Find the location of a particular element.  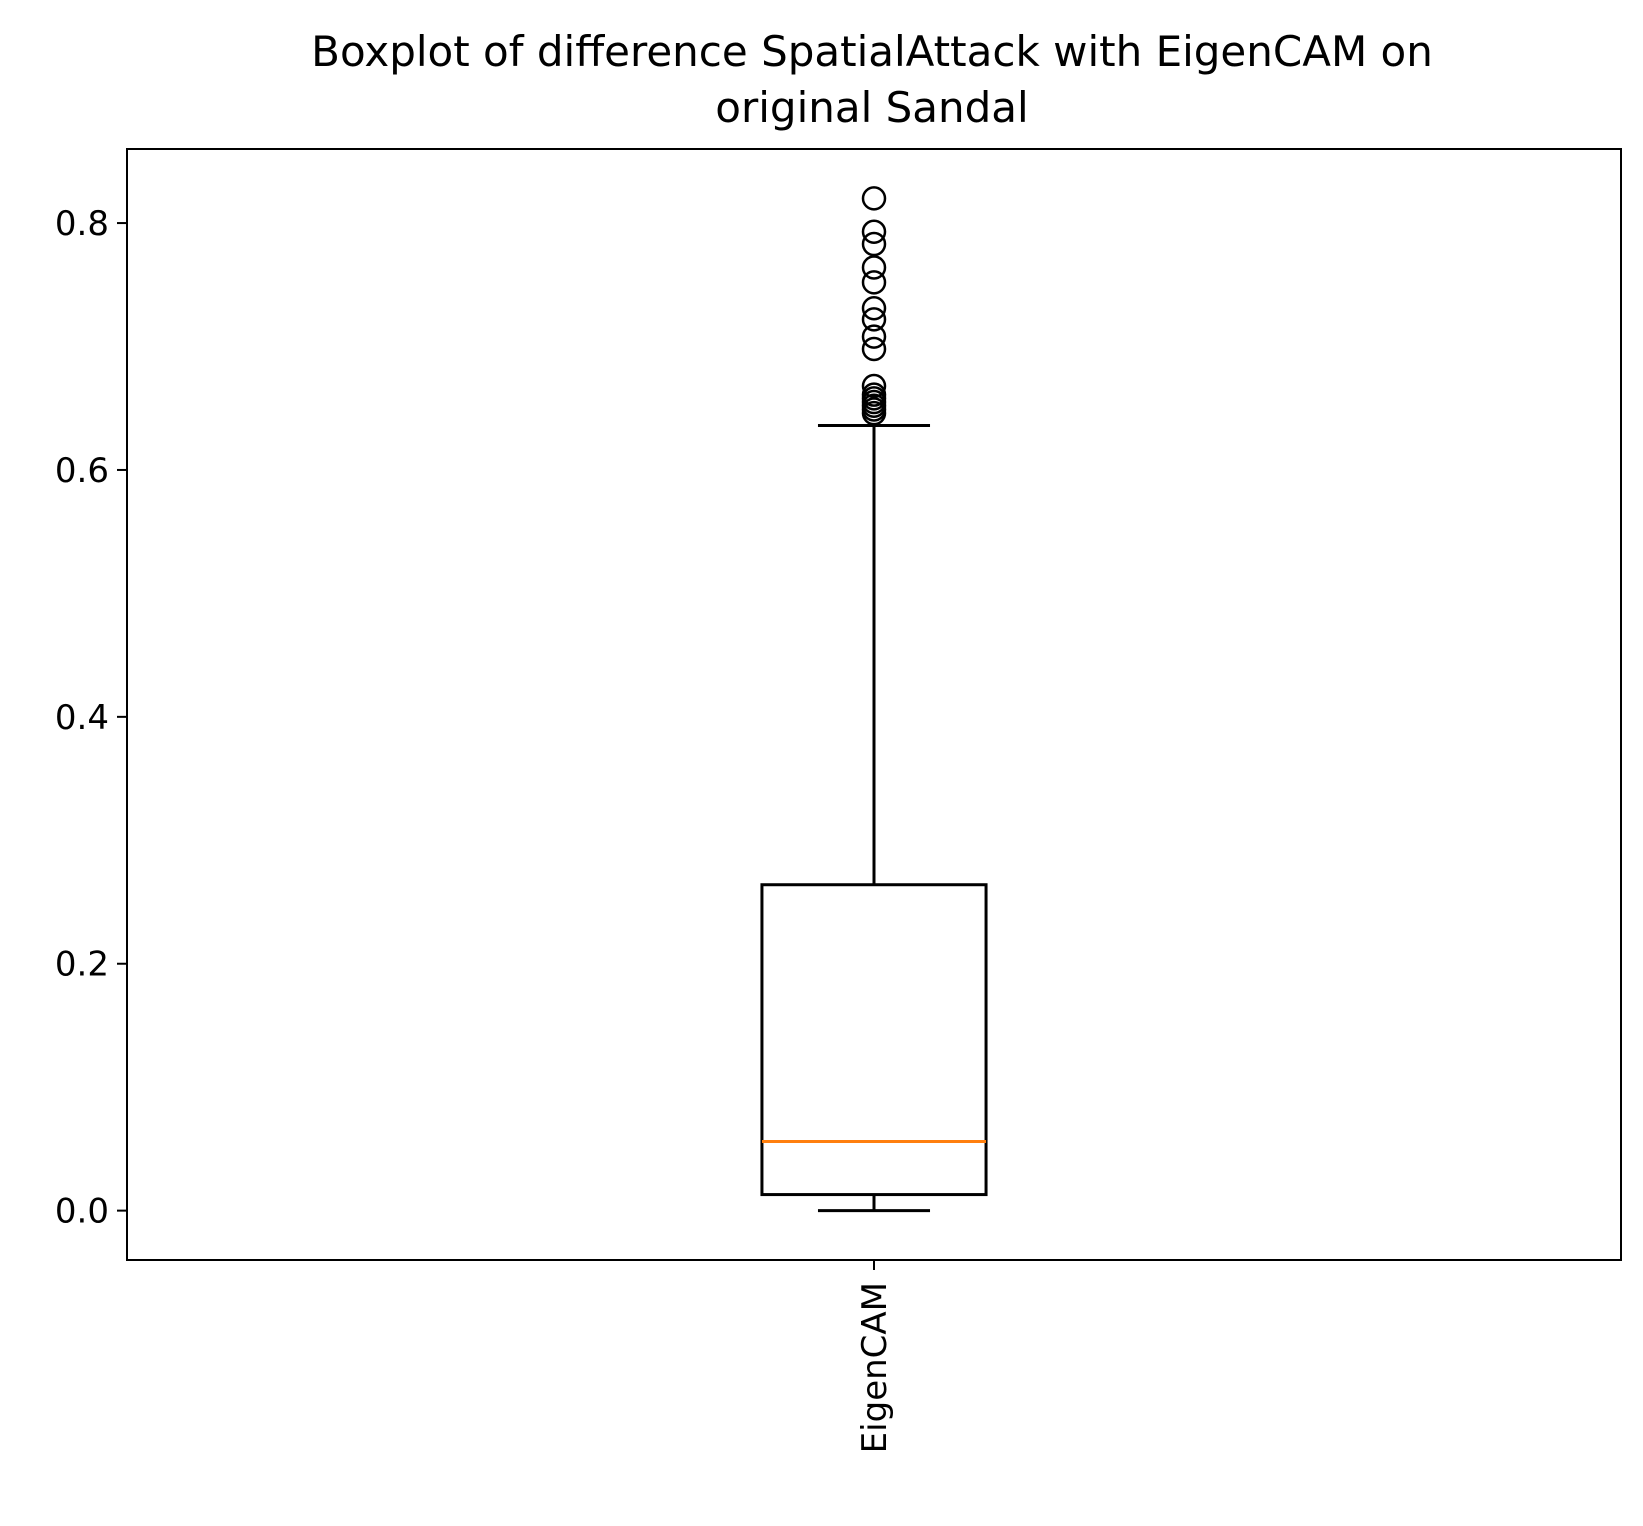

x-axis: EigenCAM is located at coordinates (875, 1356).